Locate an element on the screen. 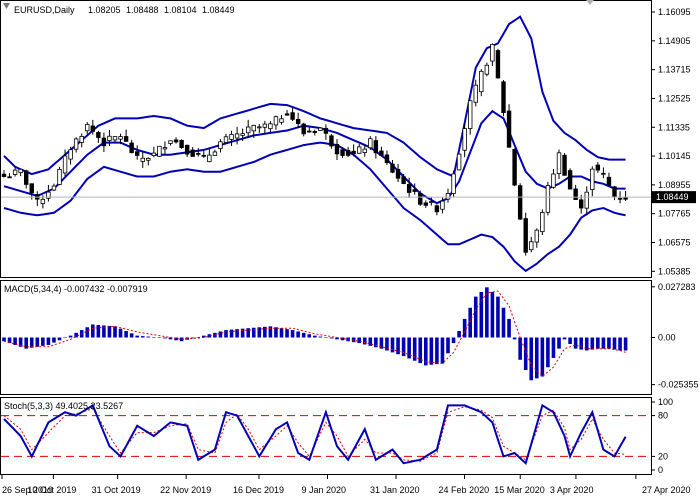  time-tick-label: 26 Sep 2019 is located at coordinates (27, 490).